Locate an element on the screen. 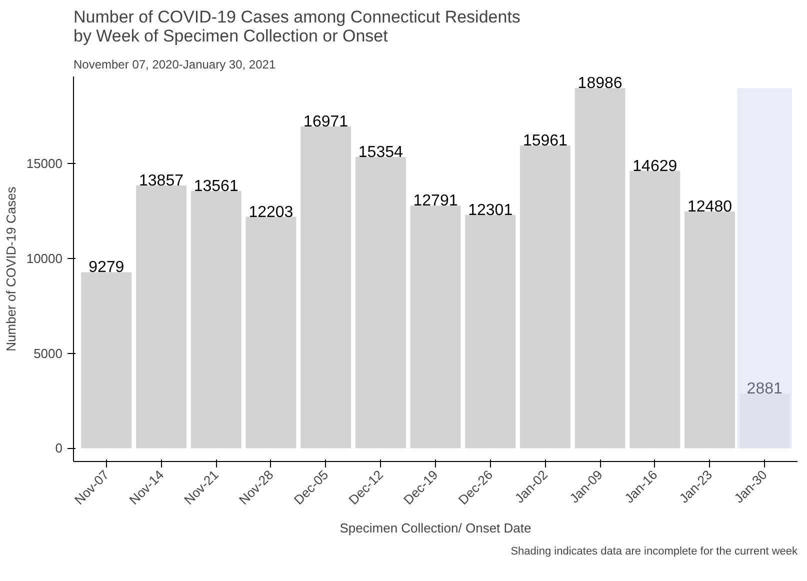 The image size is (807, 581). data-label: 9279 is located at coordinates (106, 267).